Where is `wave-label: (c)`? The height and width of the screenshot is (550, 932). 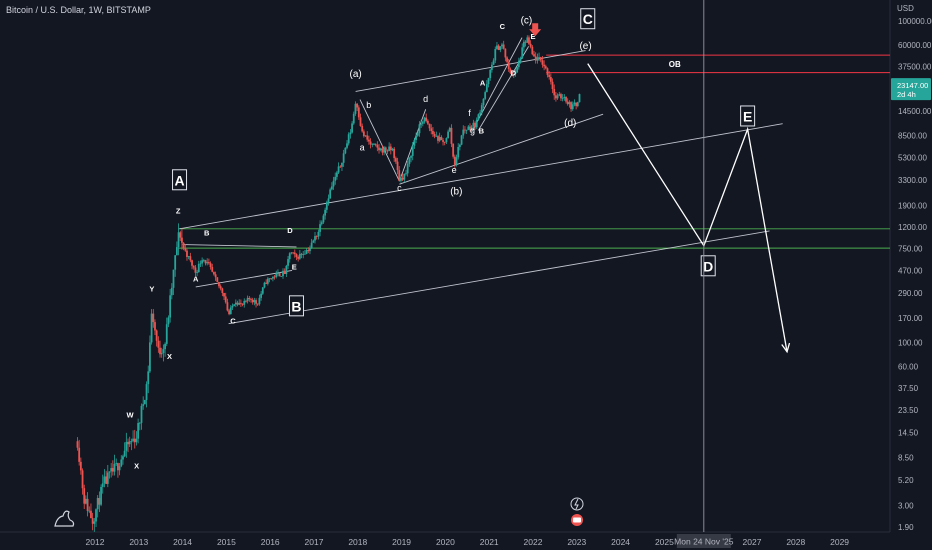 wave-label: (c) is located at coordinates (527, 20).